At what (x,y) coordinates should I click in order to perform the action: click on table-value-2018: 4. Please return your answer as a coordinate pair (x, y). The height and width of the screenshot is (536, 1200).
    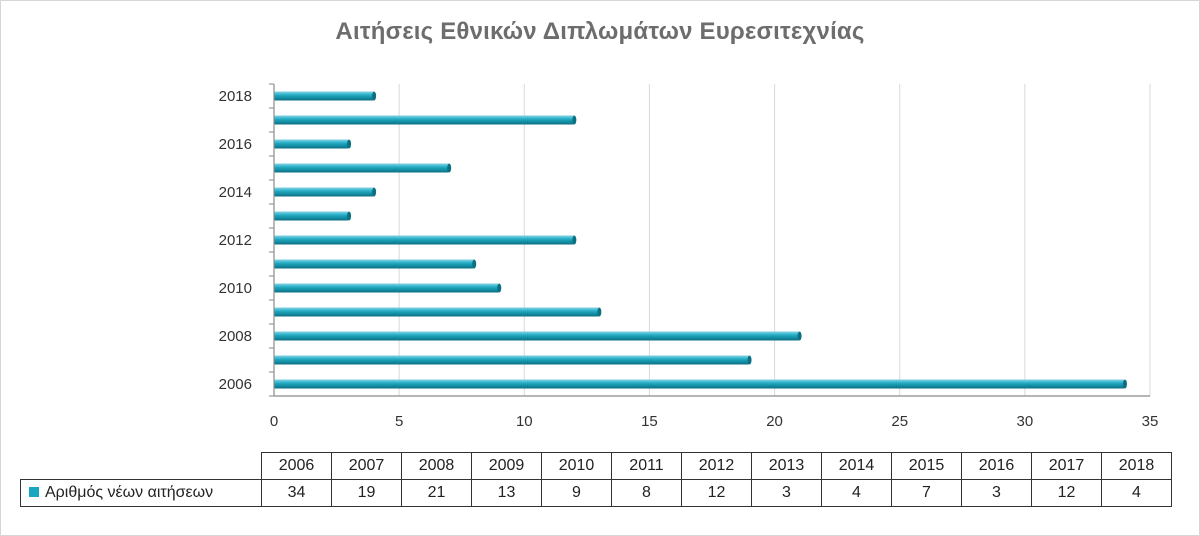
    Looking at the image, I should click on (1136, 493).